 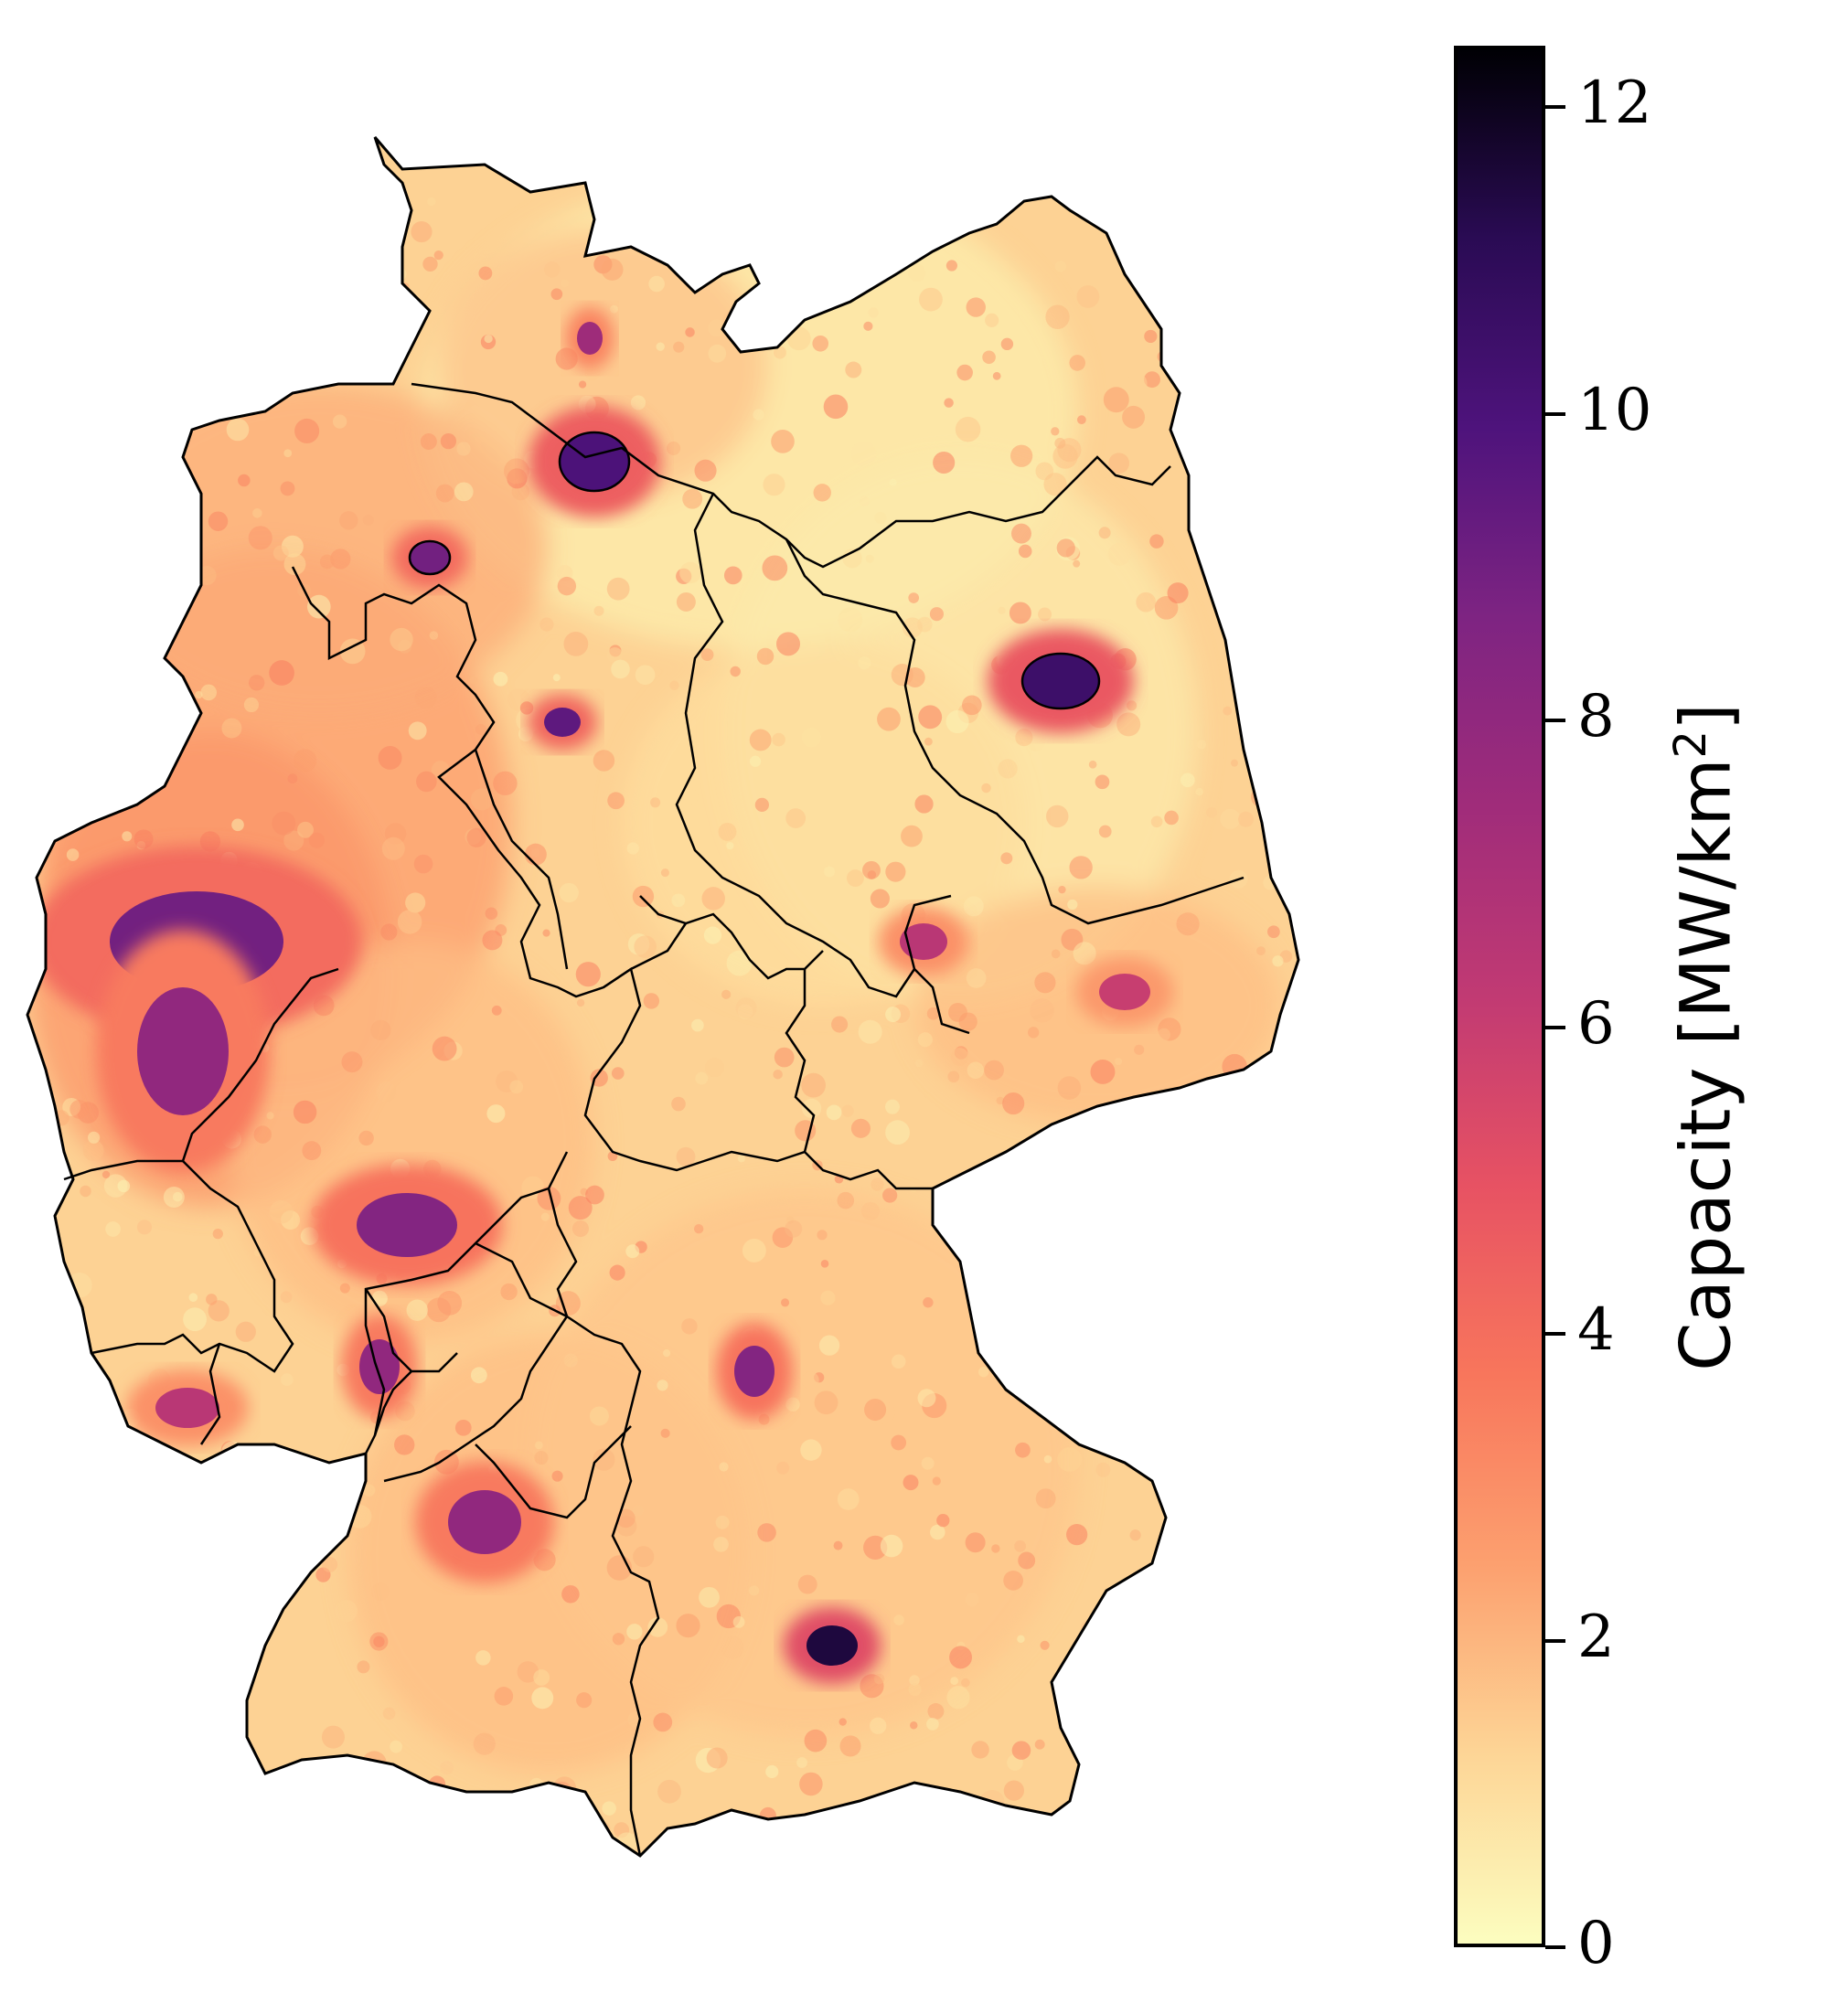 What do you see at coordinates (1615, 410) in the screenshot?
I see `colorbar-tick-label: 10` at bounding box center [1615, 410].